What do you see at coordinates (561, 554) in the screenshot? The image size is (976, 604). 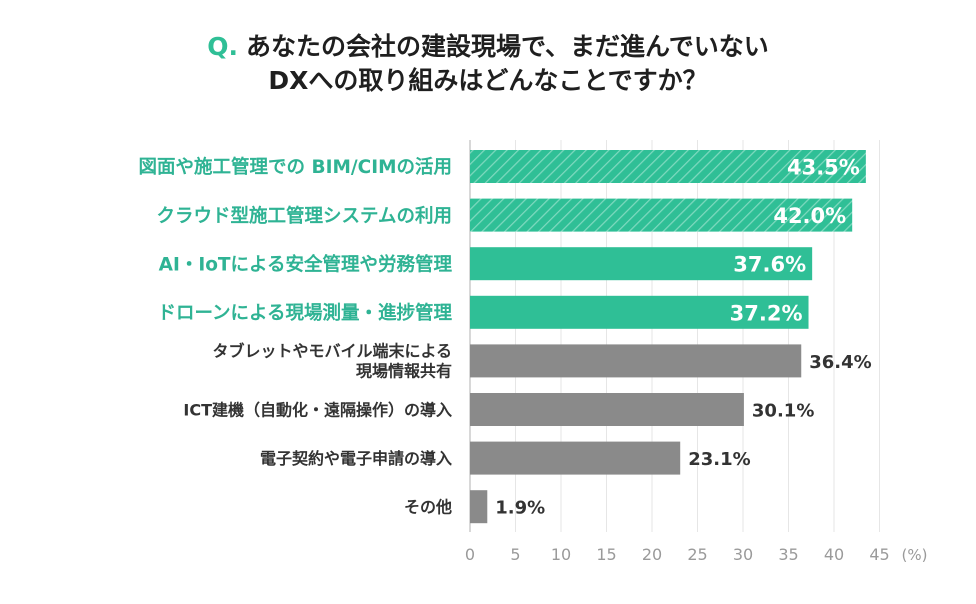 I see `x-tick-label-10: 10` at bounding box center [561, 554].